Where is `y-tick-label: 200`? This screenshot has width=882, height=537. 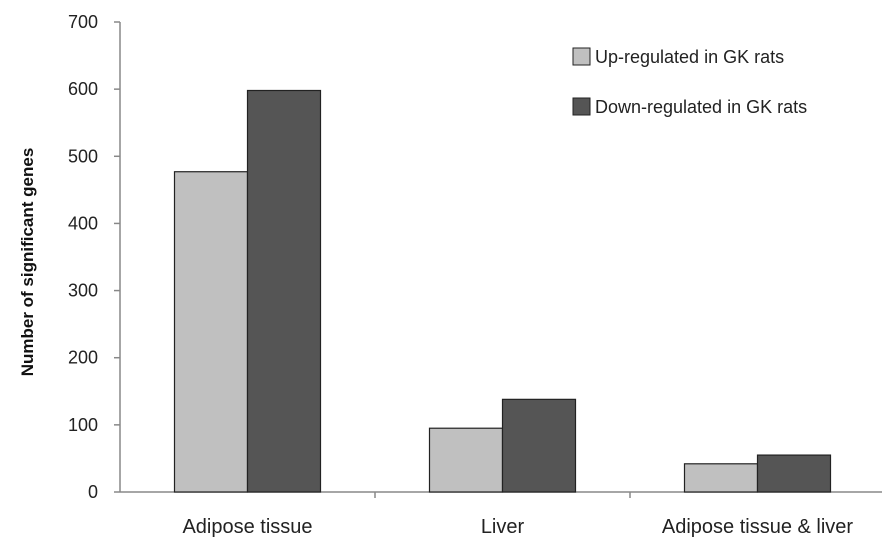
y-tick-label: 200 is located at coordinates (83, 358).